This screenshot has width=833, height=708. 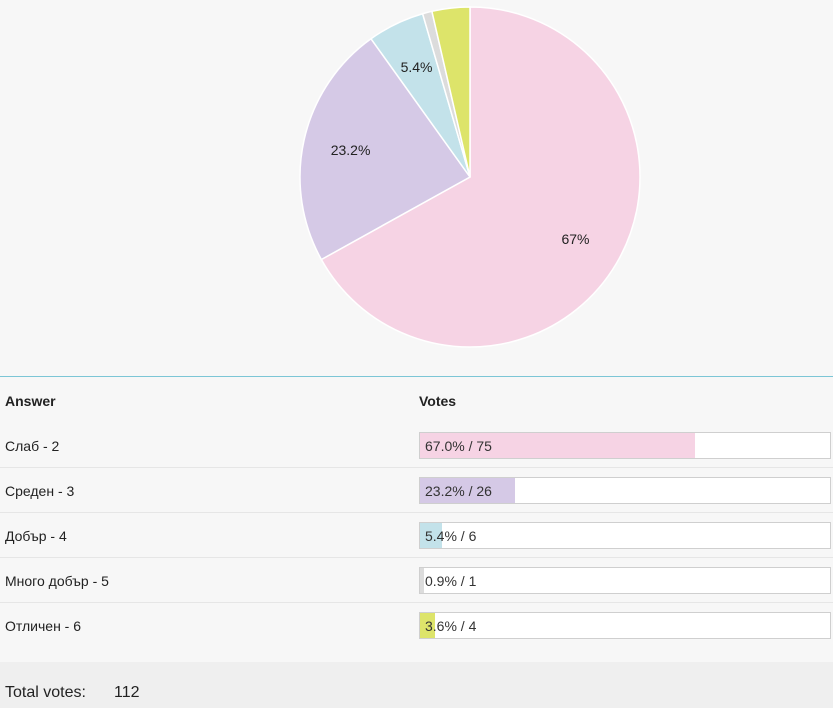 I want to click on answer-label: Слаб - 2, so click(x=32, y=446).